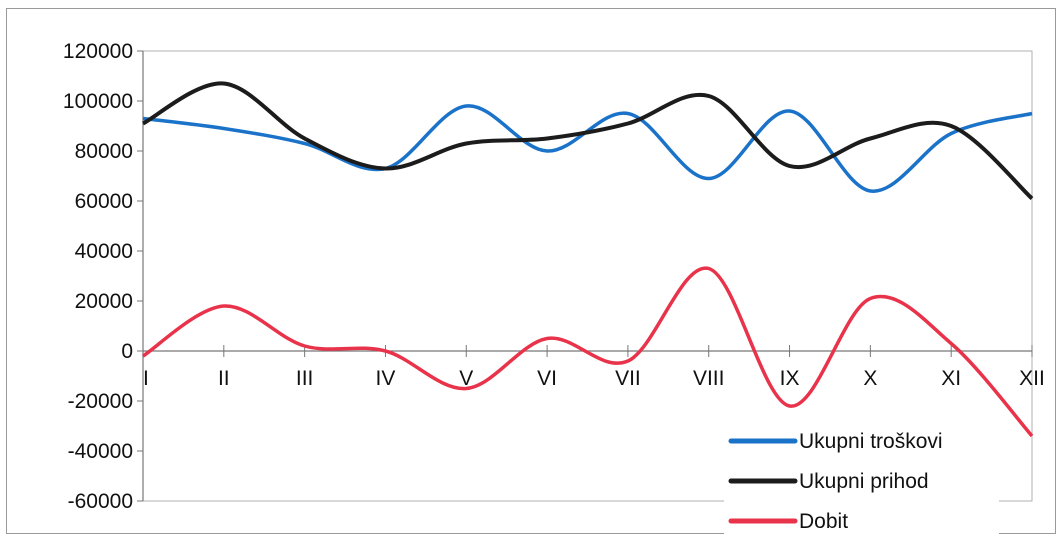  Describe the element at coordinates (790, 378) in the screenshot. I see `x-tick-label: IX` at that location.